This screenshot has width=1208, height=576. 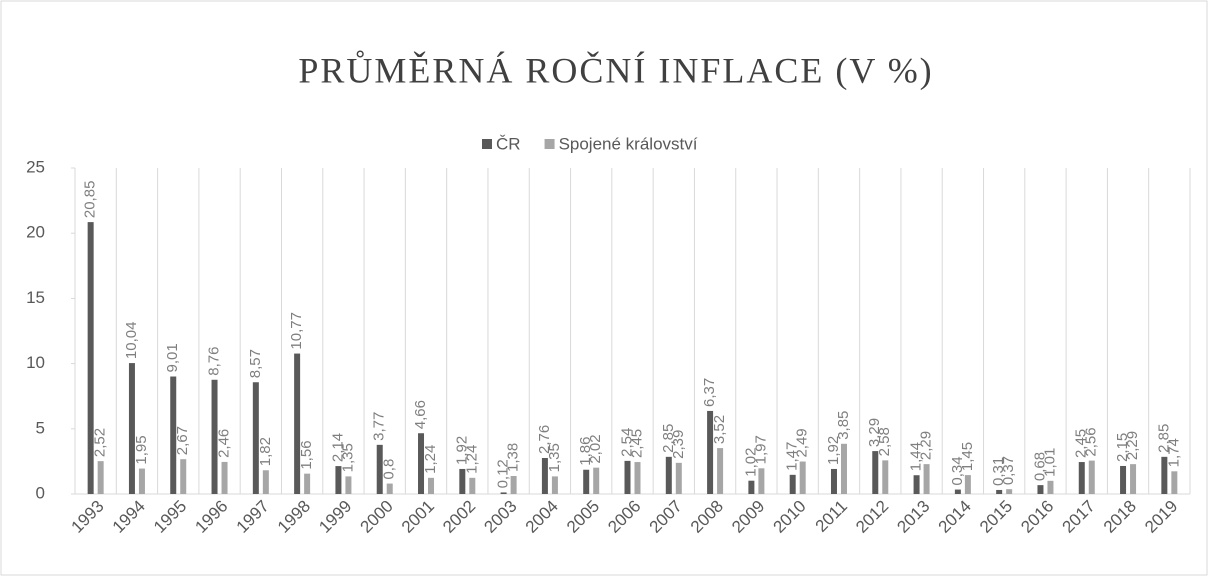 What do you see at coordinates (513, 457) in the screenshot?
I see `data-label: 1,38` at bounding box center [513, 457].